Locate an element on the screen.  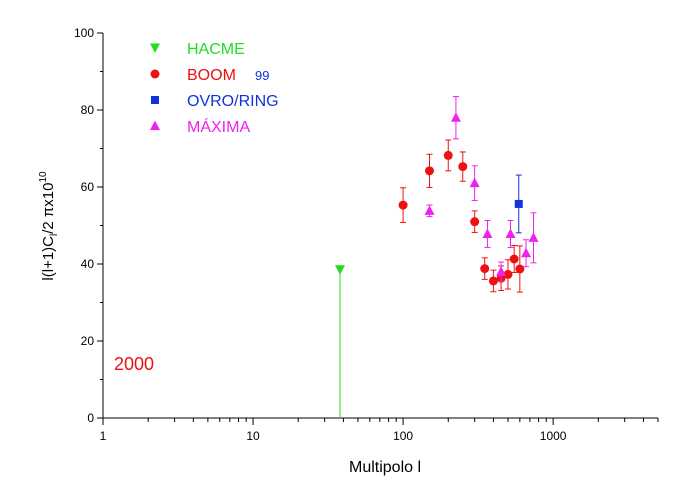
y-axis-label-main: l(l+1)C is located at coordinates (48, 258).